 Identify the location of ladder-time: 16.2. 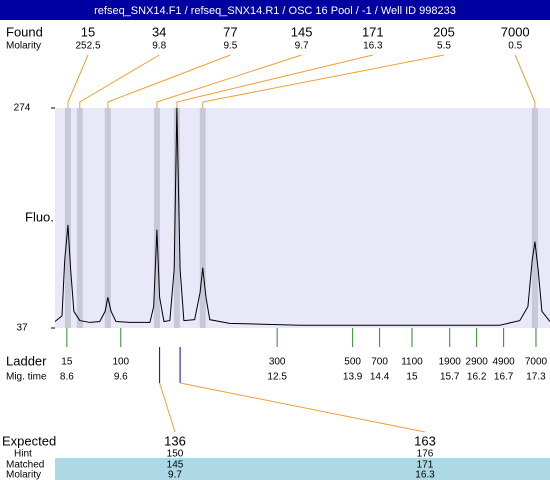
(477, 377).